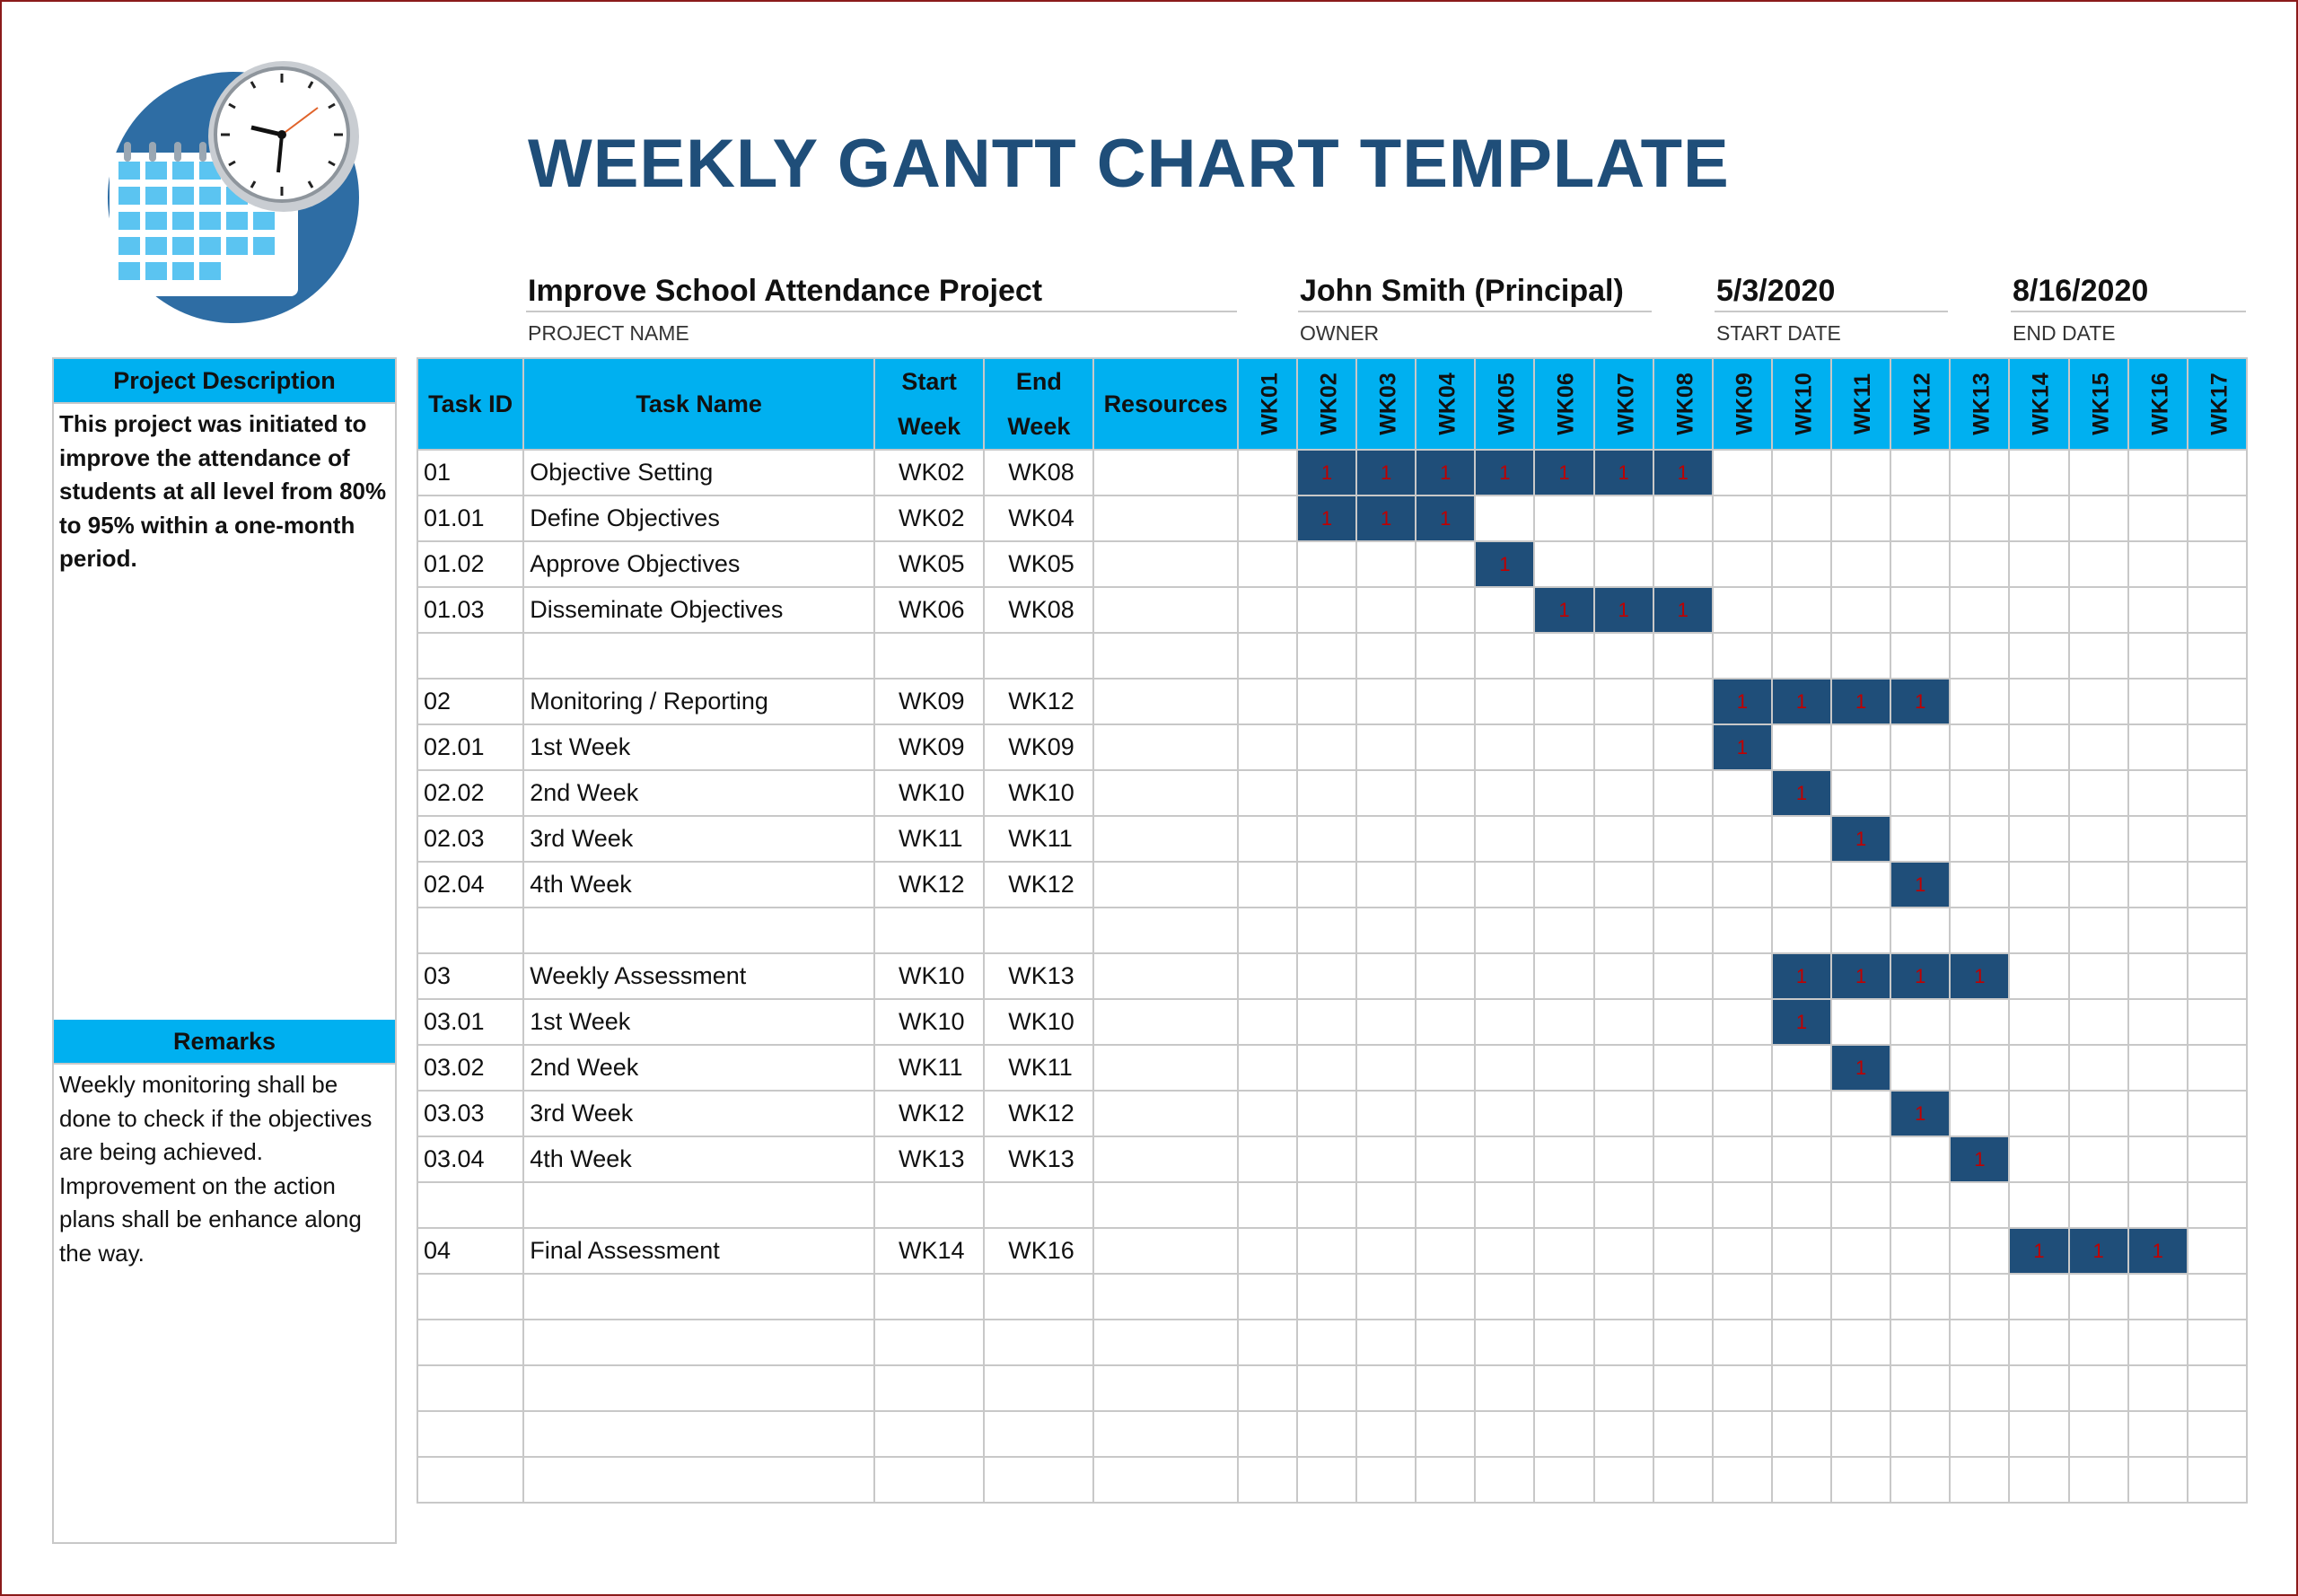  What do you see at coordinates (698, 747) in the screenshot?
I see `task-name-cell: 1st Week` at bounding box center [698, 747].